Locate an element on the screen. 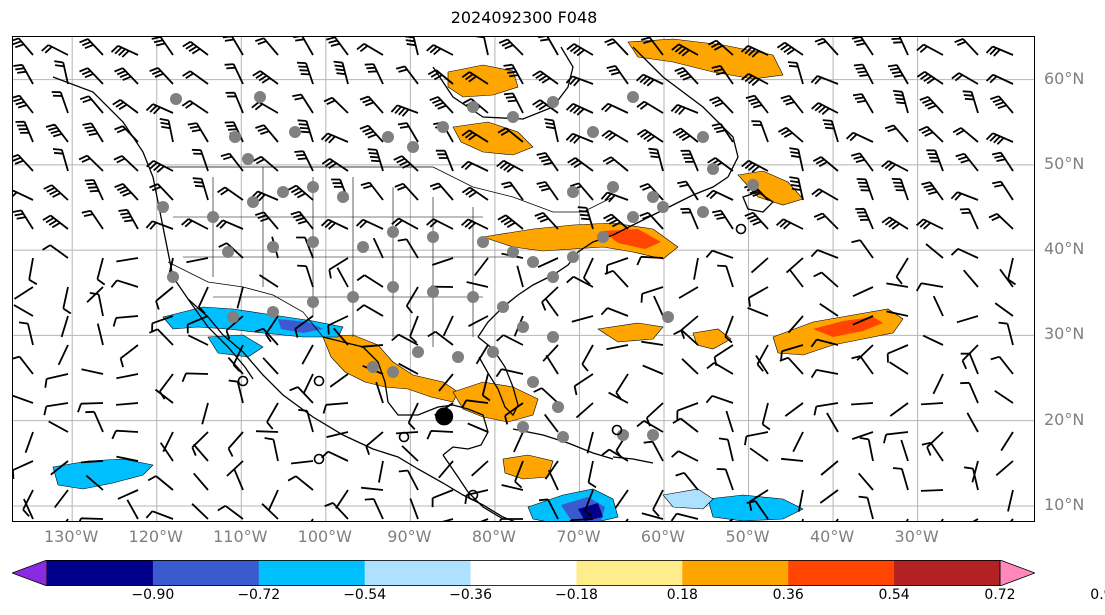 The image size is (1105, 615). coastline-hispaniola is located at coordinates (633, 460).